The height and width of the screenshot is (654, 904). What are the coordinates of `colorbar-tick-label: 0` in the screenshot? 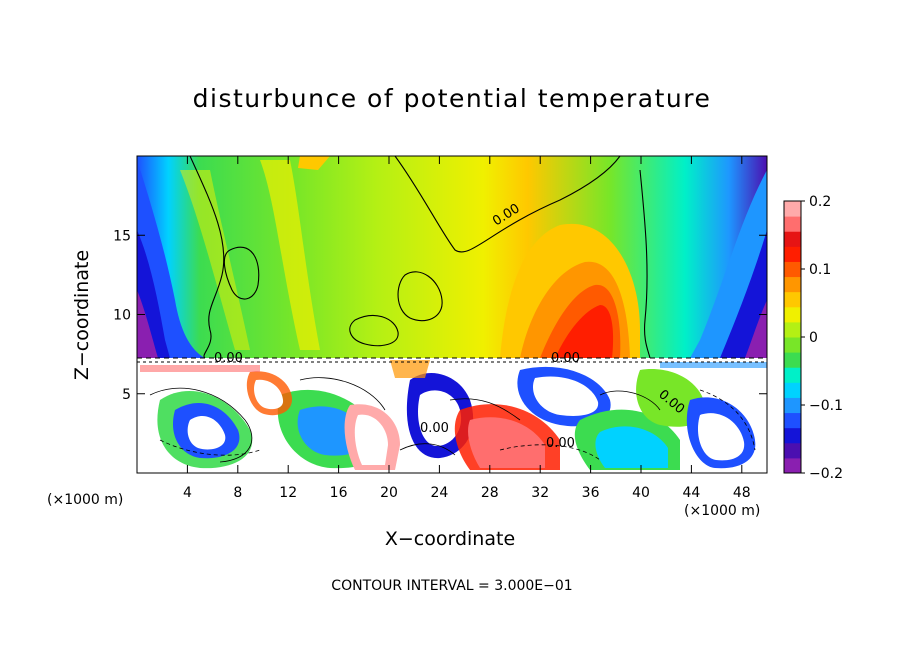 It's located at (813, 338).